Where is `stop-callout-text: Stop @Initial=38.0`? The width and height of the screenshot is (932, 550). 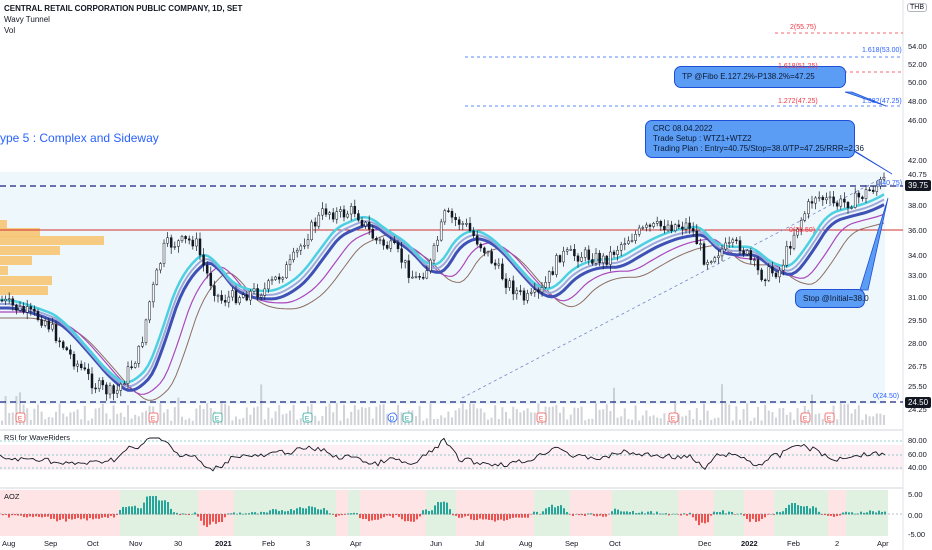
stop-callout-text: Stop @Initial=38.0 is located at coordinates (836, 298).